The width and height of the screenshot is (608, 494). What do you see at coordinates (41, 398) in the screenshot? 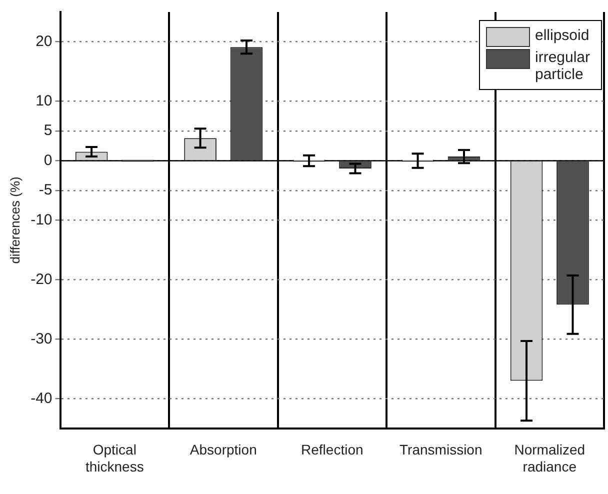
I see `y-tick-label: -40` at bounding box center [41, 398].